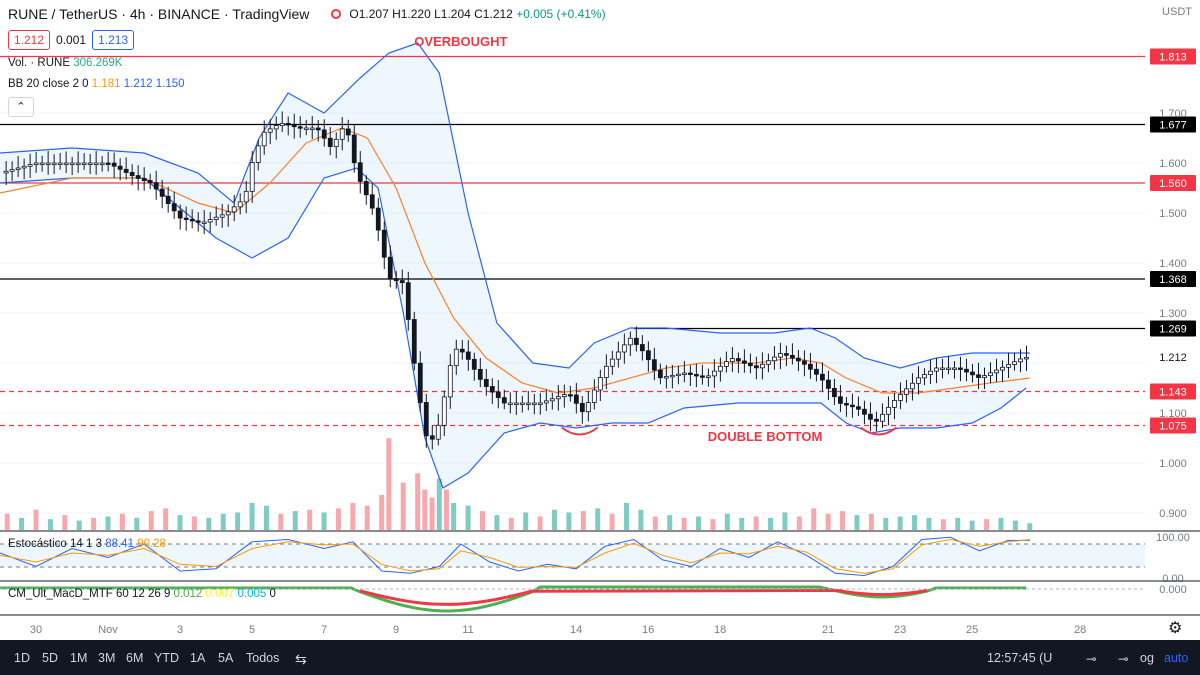 This screenshot has width=1200, height=675. I want to click on y-tick-label: 1.100, so click(1173, 414).